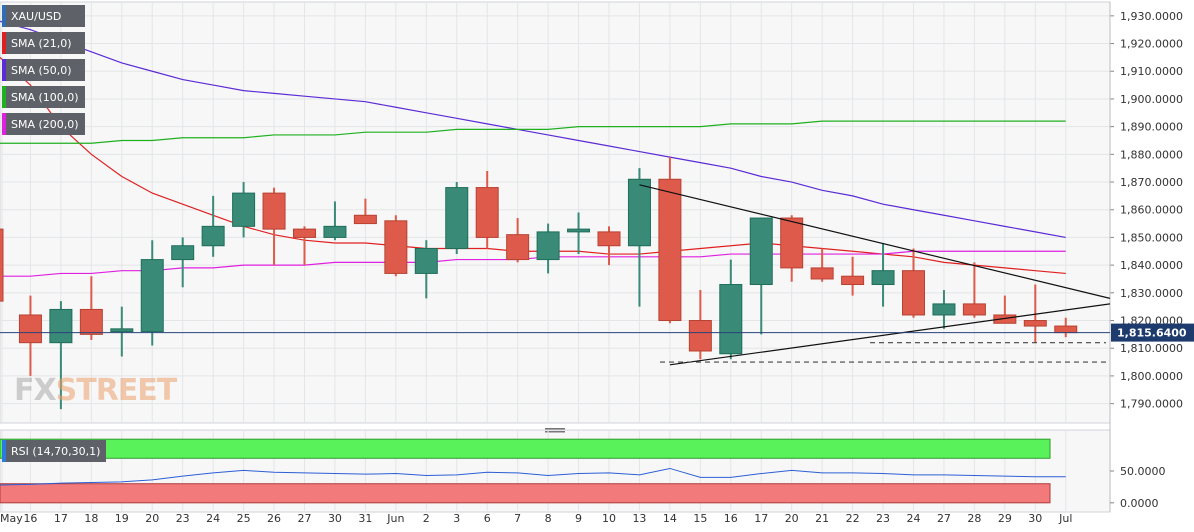 Image resolution: width=1194 pixels, height=532 pixels. Describe the element at coordinates (152, 518) in the screenshot. I see `x-tick-label: 20` at that location.